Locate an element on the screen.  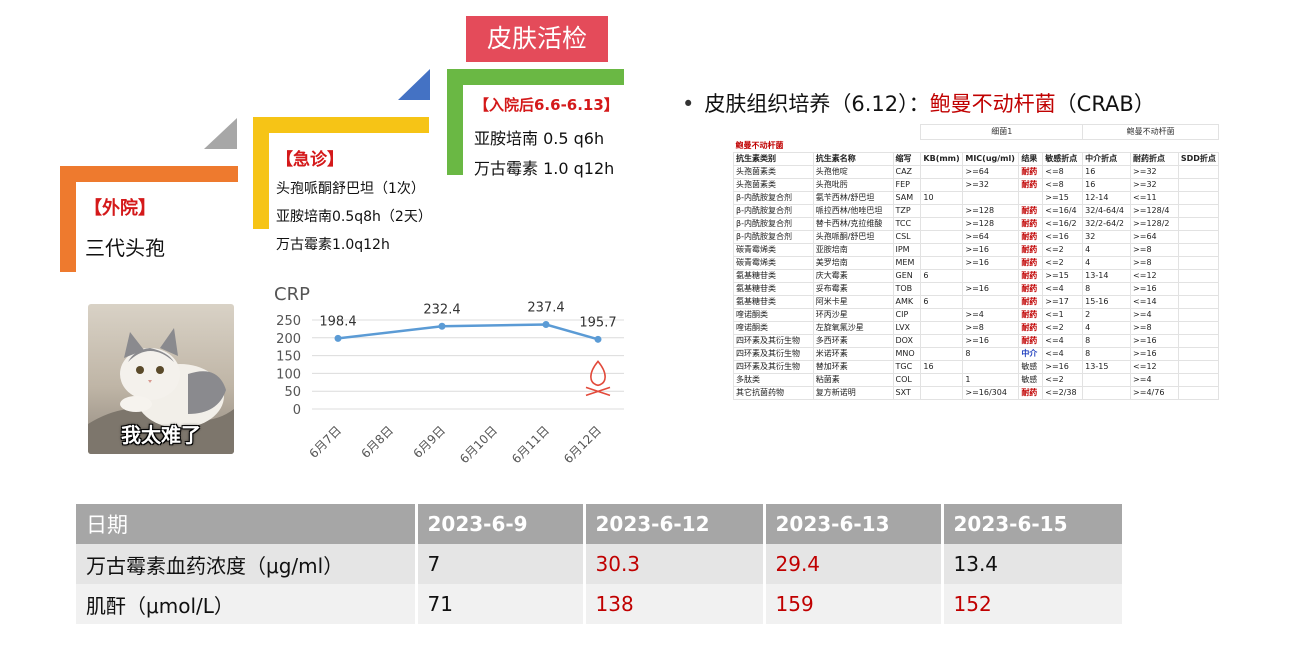
table-cell: 29.4 is located at coordinates (852, 564).